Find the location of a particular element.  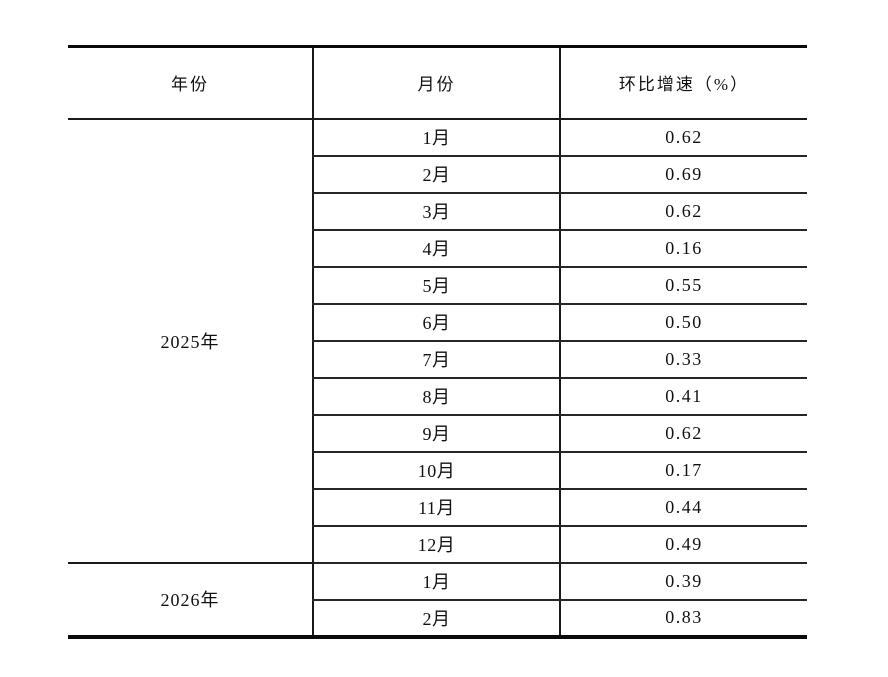

table-row: 9月 0.62 is located at coordinates (437, 433).